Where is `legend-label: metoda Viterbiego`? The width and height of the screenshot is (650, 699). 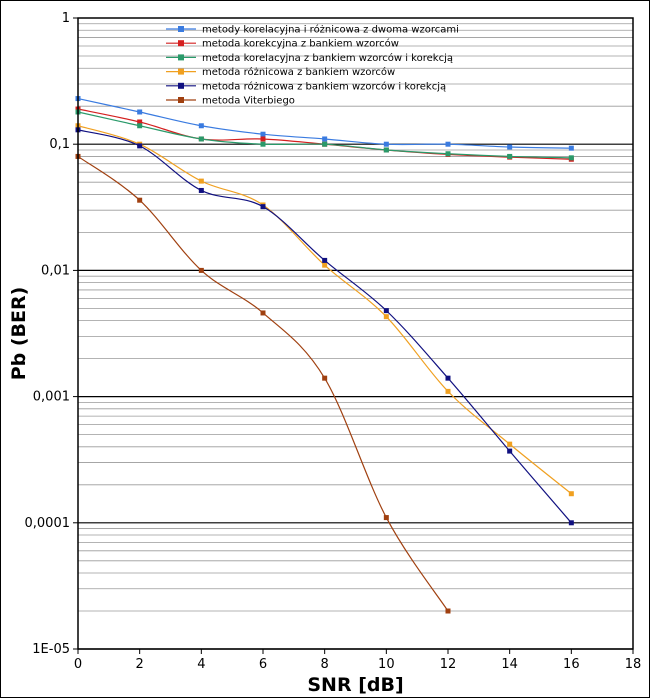 legend-label: metoda Viterbiego is located at coordinates (248, 101).